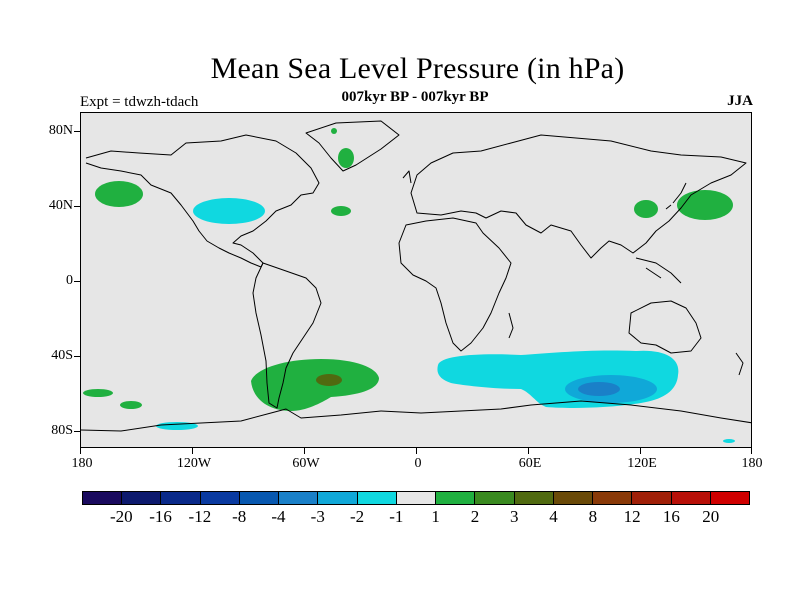  Describe the element at coordinates (416, 416) in the screenshot. I see `coast-antarctica` at that location.